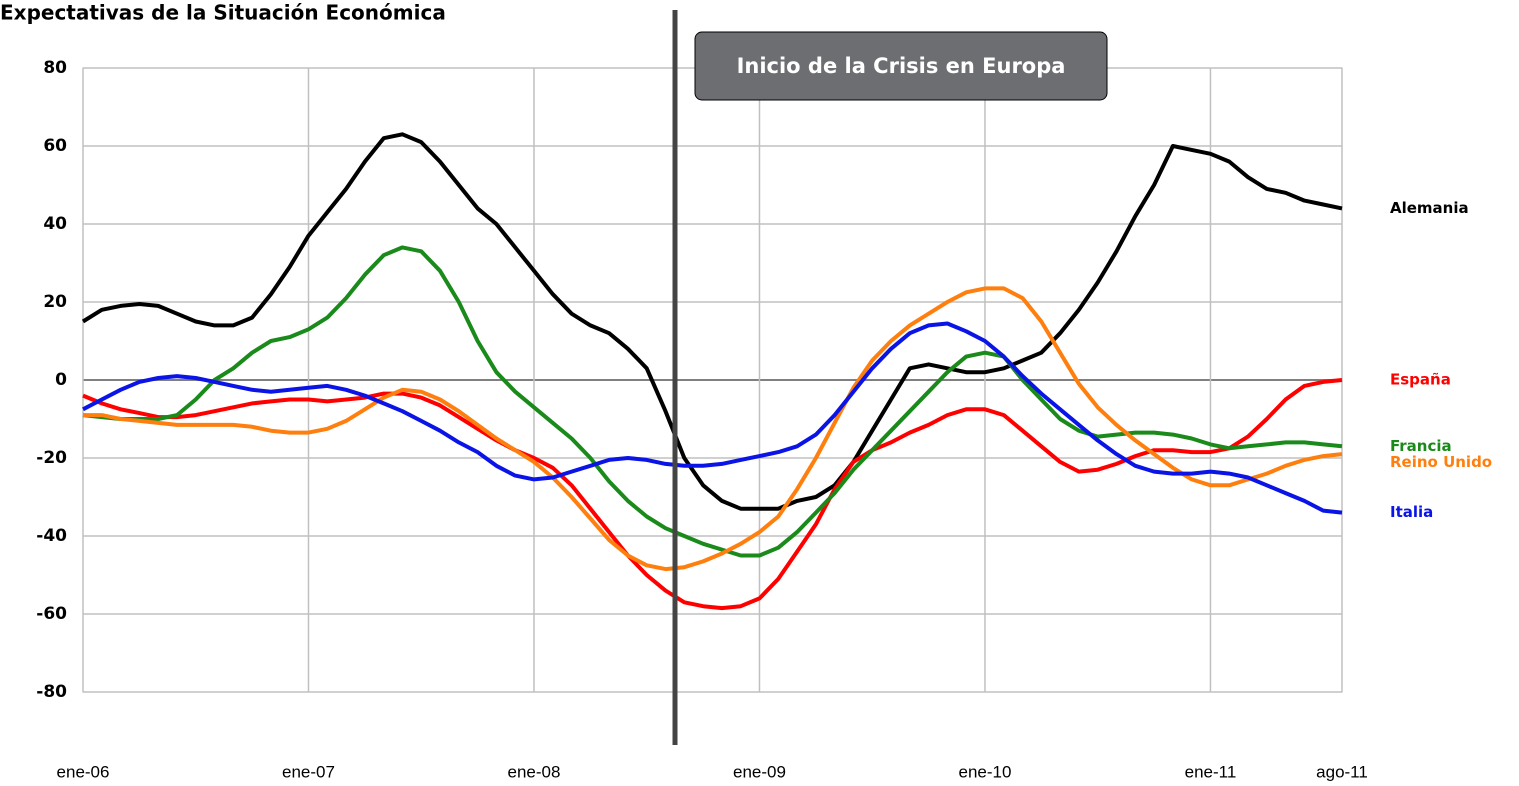  I want to click on y-tick-label: -40, so click(51, 536).